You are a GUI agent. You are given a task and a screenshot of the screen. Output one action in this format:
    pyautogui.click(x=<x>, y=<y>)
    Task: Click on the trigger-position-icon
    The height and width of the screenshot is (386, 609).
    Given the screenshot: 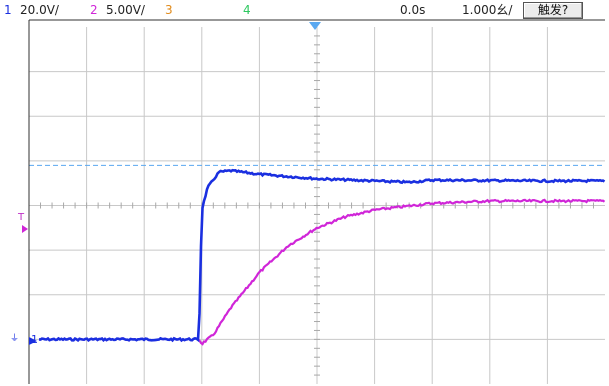 What is the action you would take?
    pyautogui.click(x=315, y=26)
    